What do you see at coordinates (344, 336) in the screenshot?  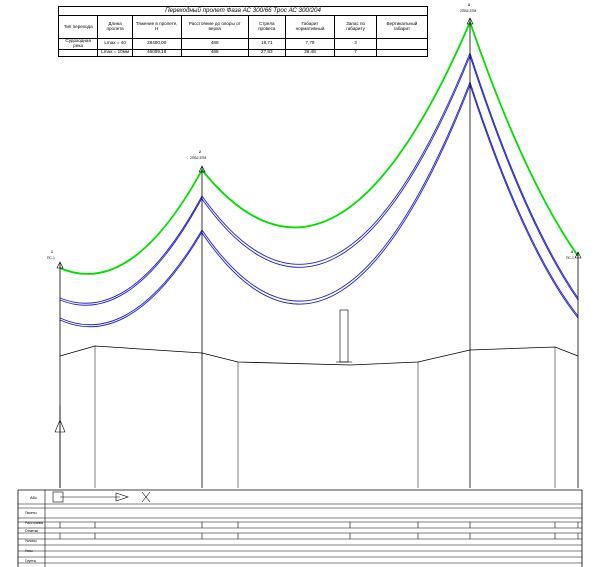 I see `obstacle-tower` at bounding box center [344, 336].